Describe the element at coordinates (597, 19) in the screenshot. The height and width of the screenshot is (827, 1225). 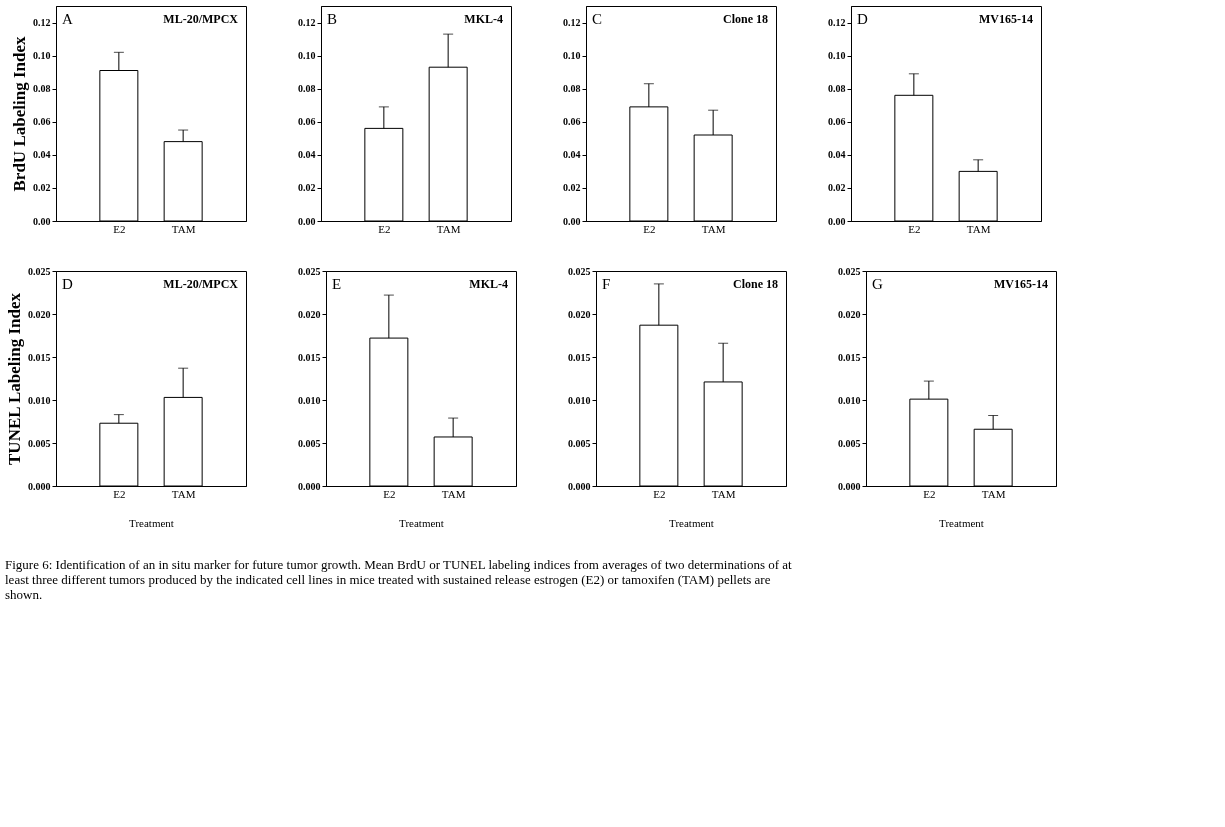
I see `annotation: C` at that location.